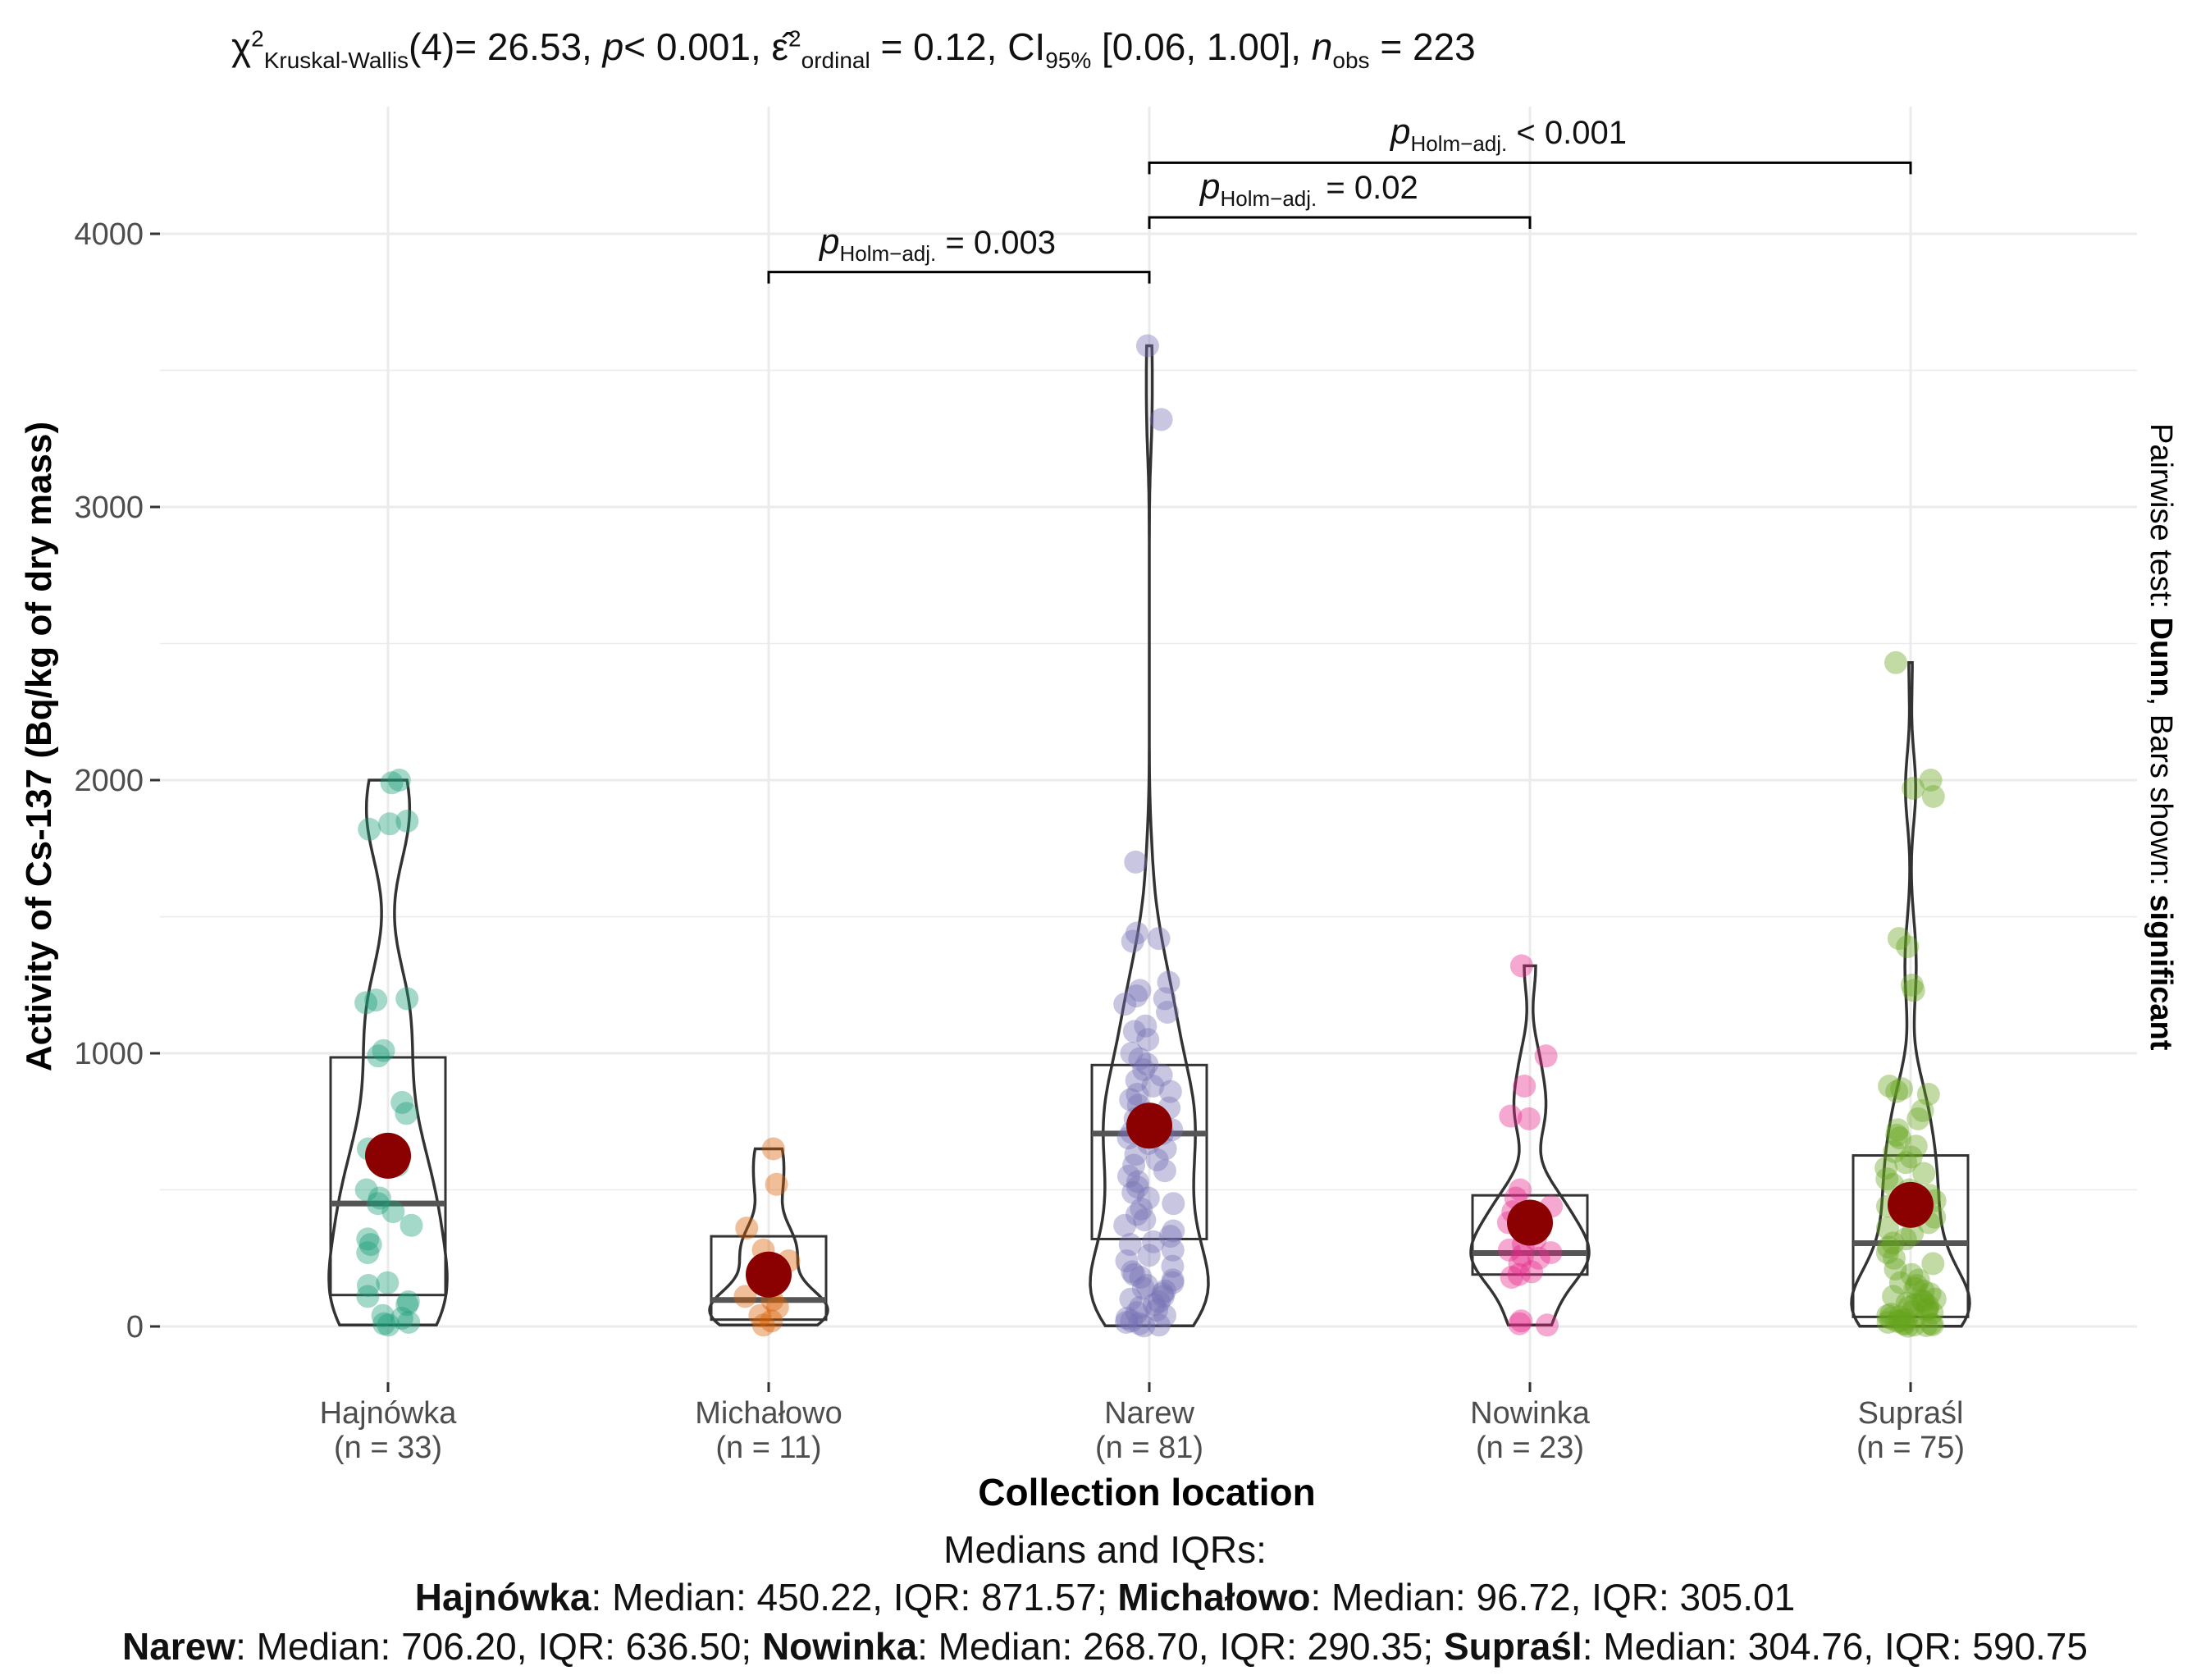 Image resolution: width=2210 pixels, height=1680 pixels. Describe the element at coordinates (1269, 199) in the screenshot. I see `comparison-p-subscript: Holm−adj.` at that location.